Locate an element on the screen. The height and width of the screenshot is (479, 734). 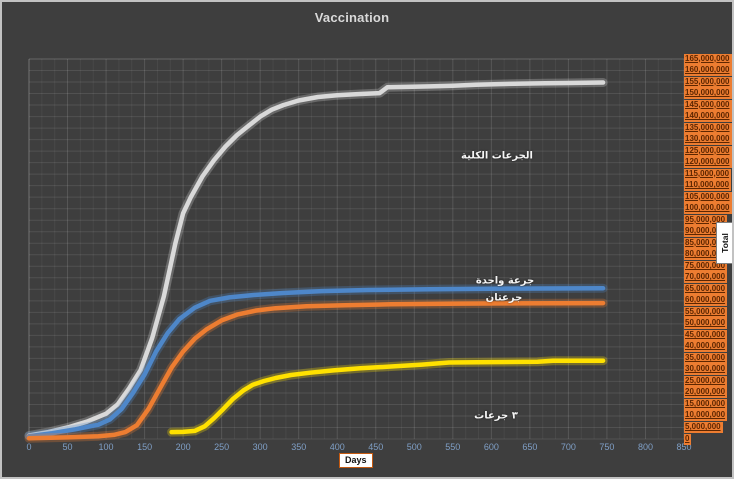
y-tick-label: 165,000,000 is located at coordinates (708, 59).